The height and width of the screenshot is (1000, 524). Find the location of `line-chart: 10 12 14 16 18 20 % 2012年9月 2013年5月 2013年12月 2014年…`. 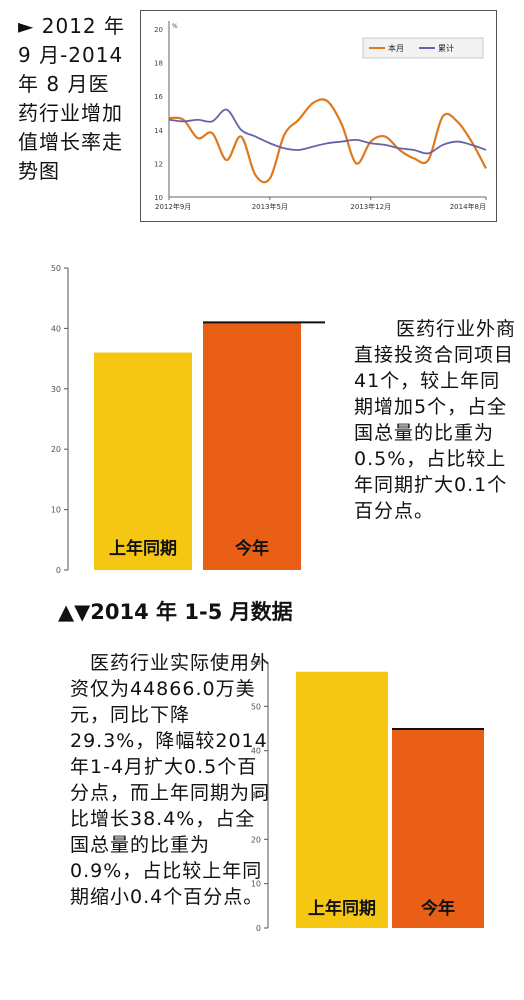

line-chart: 10 12 14 16 18 20 % 2012年9月 2013年5月 2013年12月 2014年… is located at coordinates (320, 116).